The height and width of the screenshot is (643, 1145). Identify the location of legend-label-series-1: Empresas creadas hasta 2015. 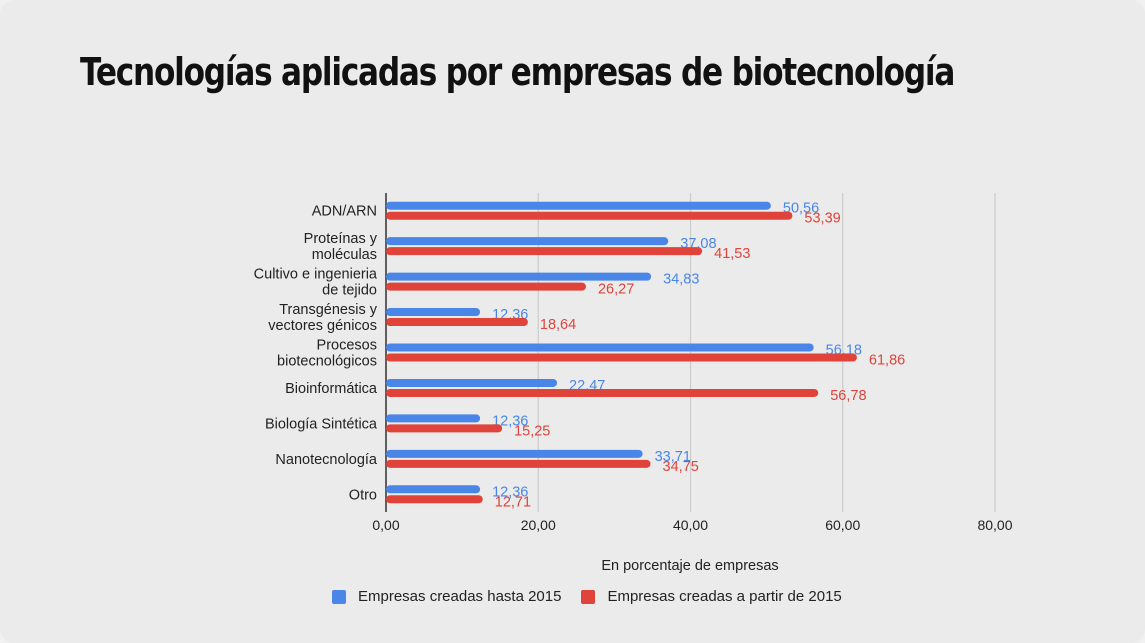
(460, 596).